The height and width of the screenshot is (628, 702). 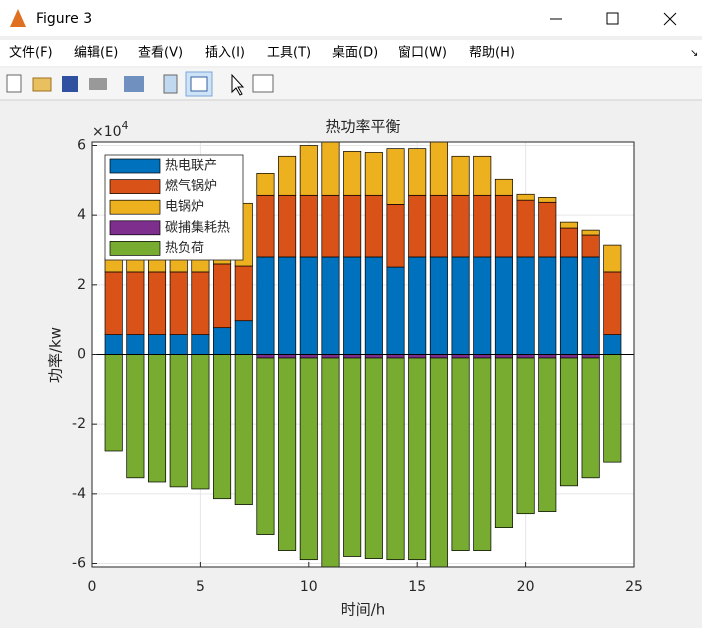 I want to click on colorbar-icon, so click(x=170, y=84).